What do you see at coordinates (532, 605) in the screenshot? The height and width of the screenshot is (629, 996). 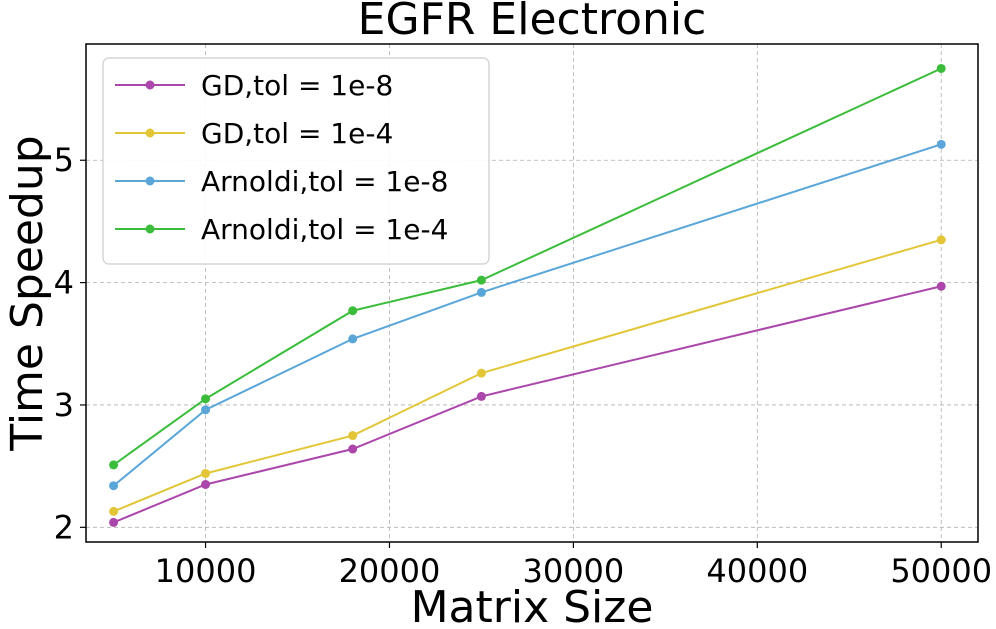 I see `x-axis-title: Matrix Size` at bounding box center [532, 605].